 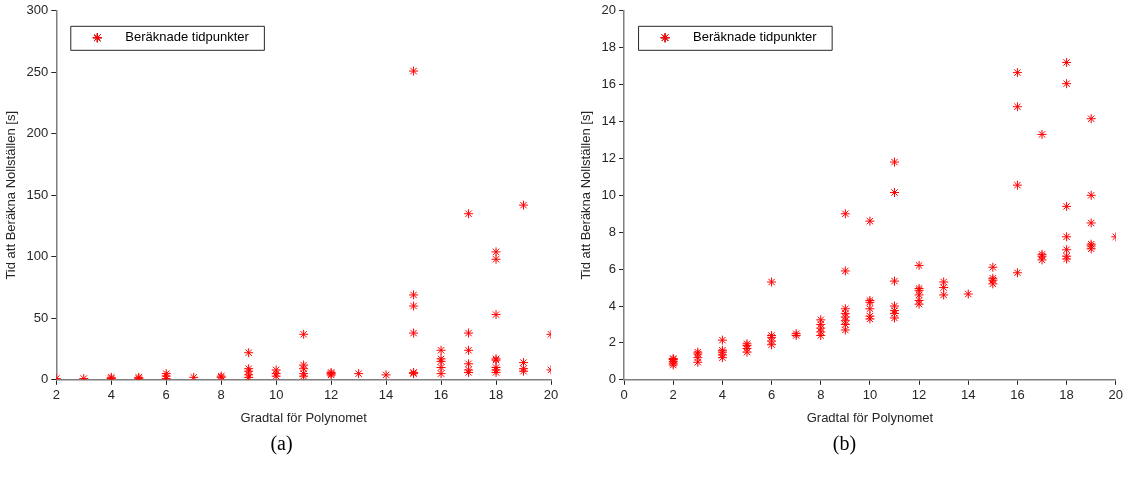 What do you see at coordinates (281, 443) in the screenshot?
I see `text: (a)` at bounding box center [281, 443].